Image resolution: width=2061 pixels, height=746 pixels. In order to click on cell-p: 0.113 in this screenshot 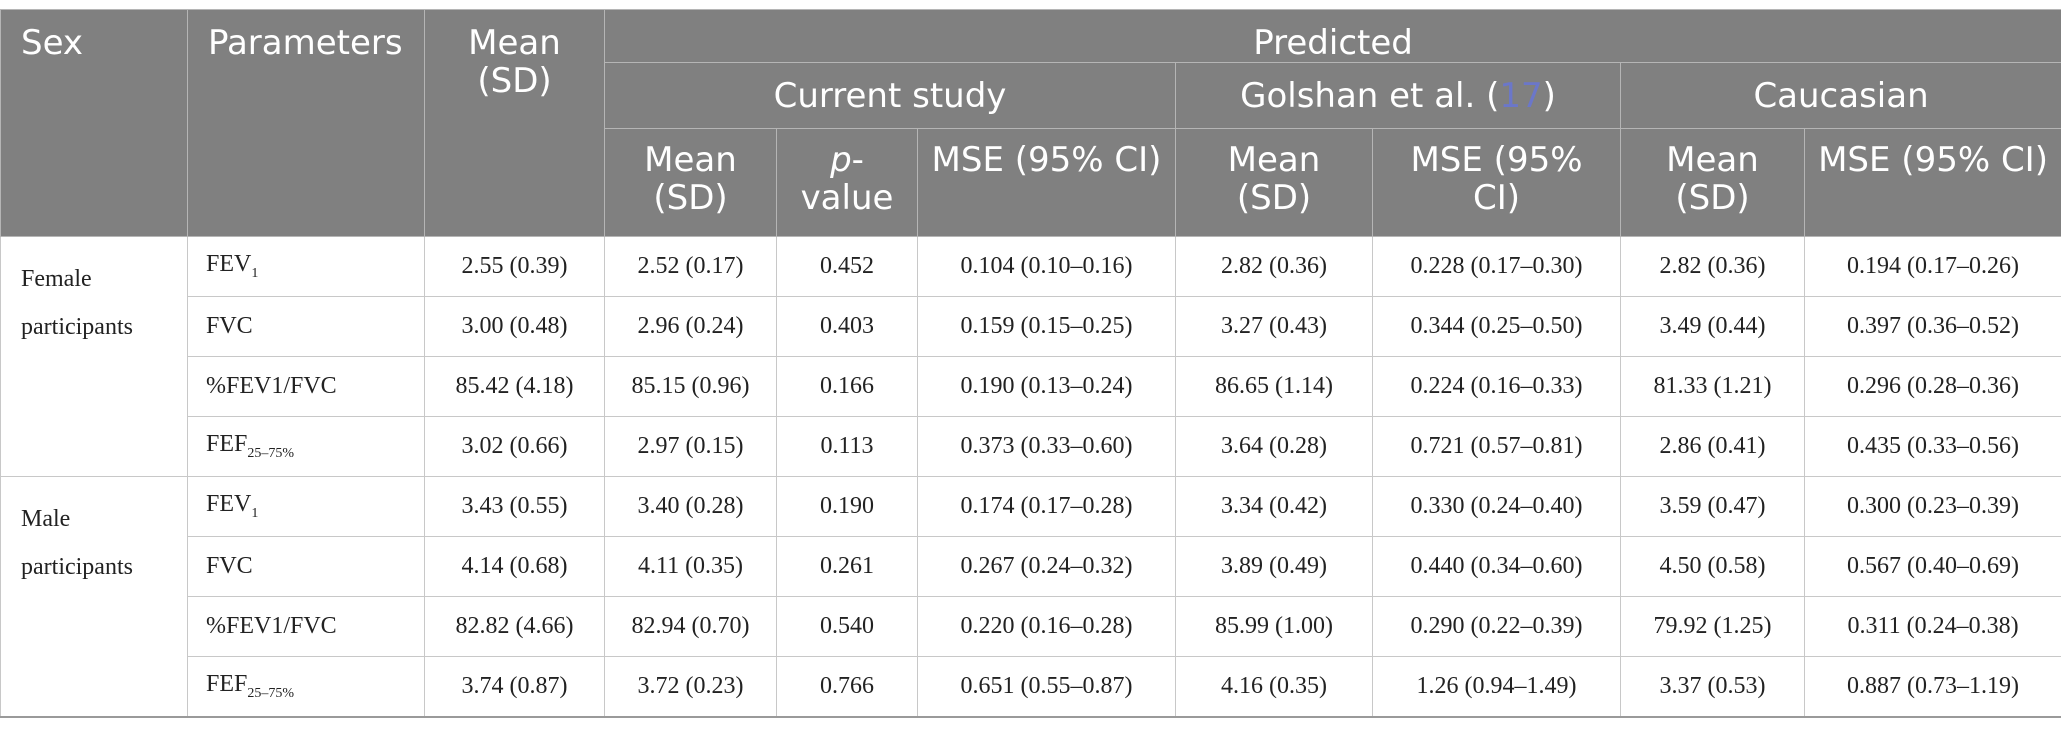, I will do `click(847, 446)`.